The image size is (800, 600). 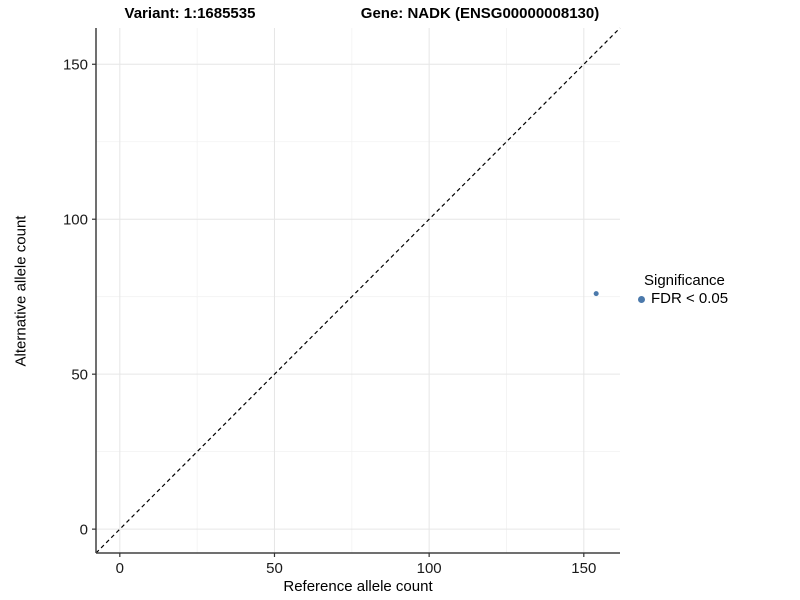 I want to click on legend: Significance FDR < 0.05, so click(x=683, y=290).